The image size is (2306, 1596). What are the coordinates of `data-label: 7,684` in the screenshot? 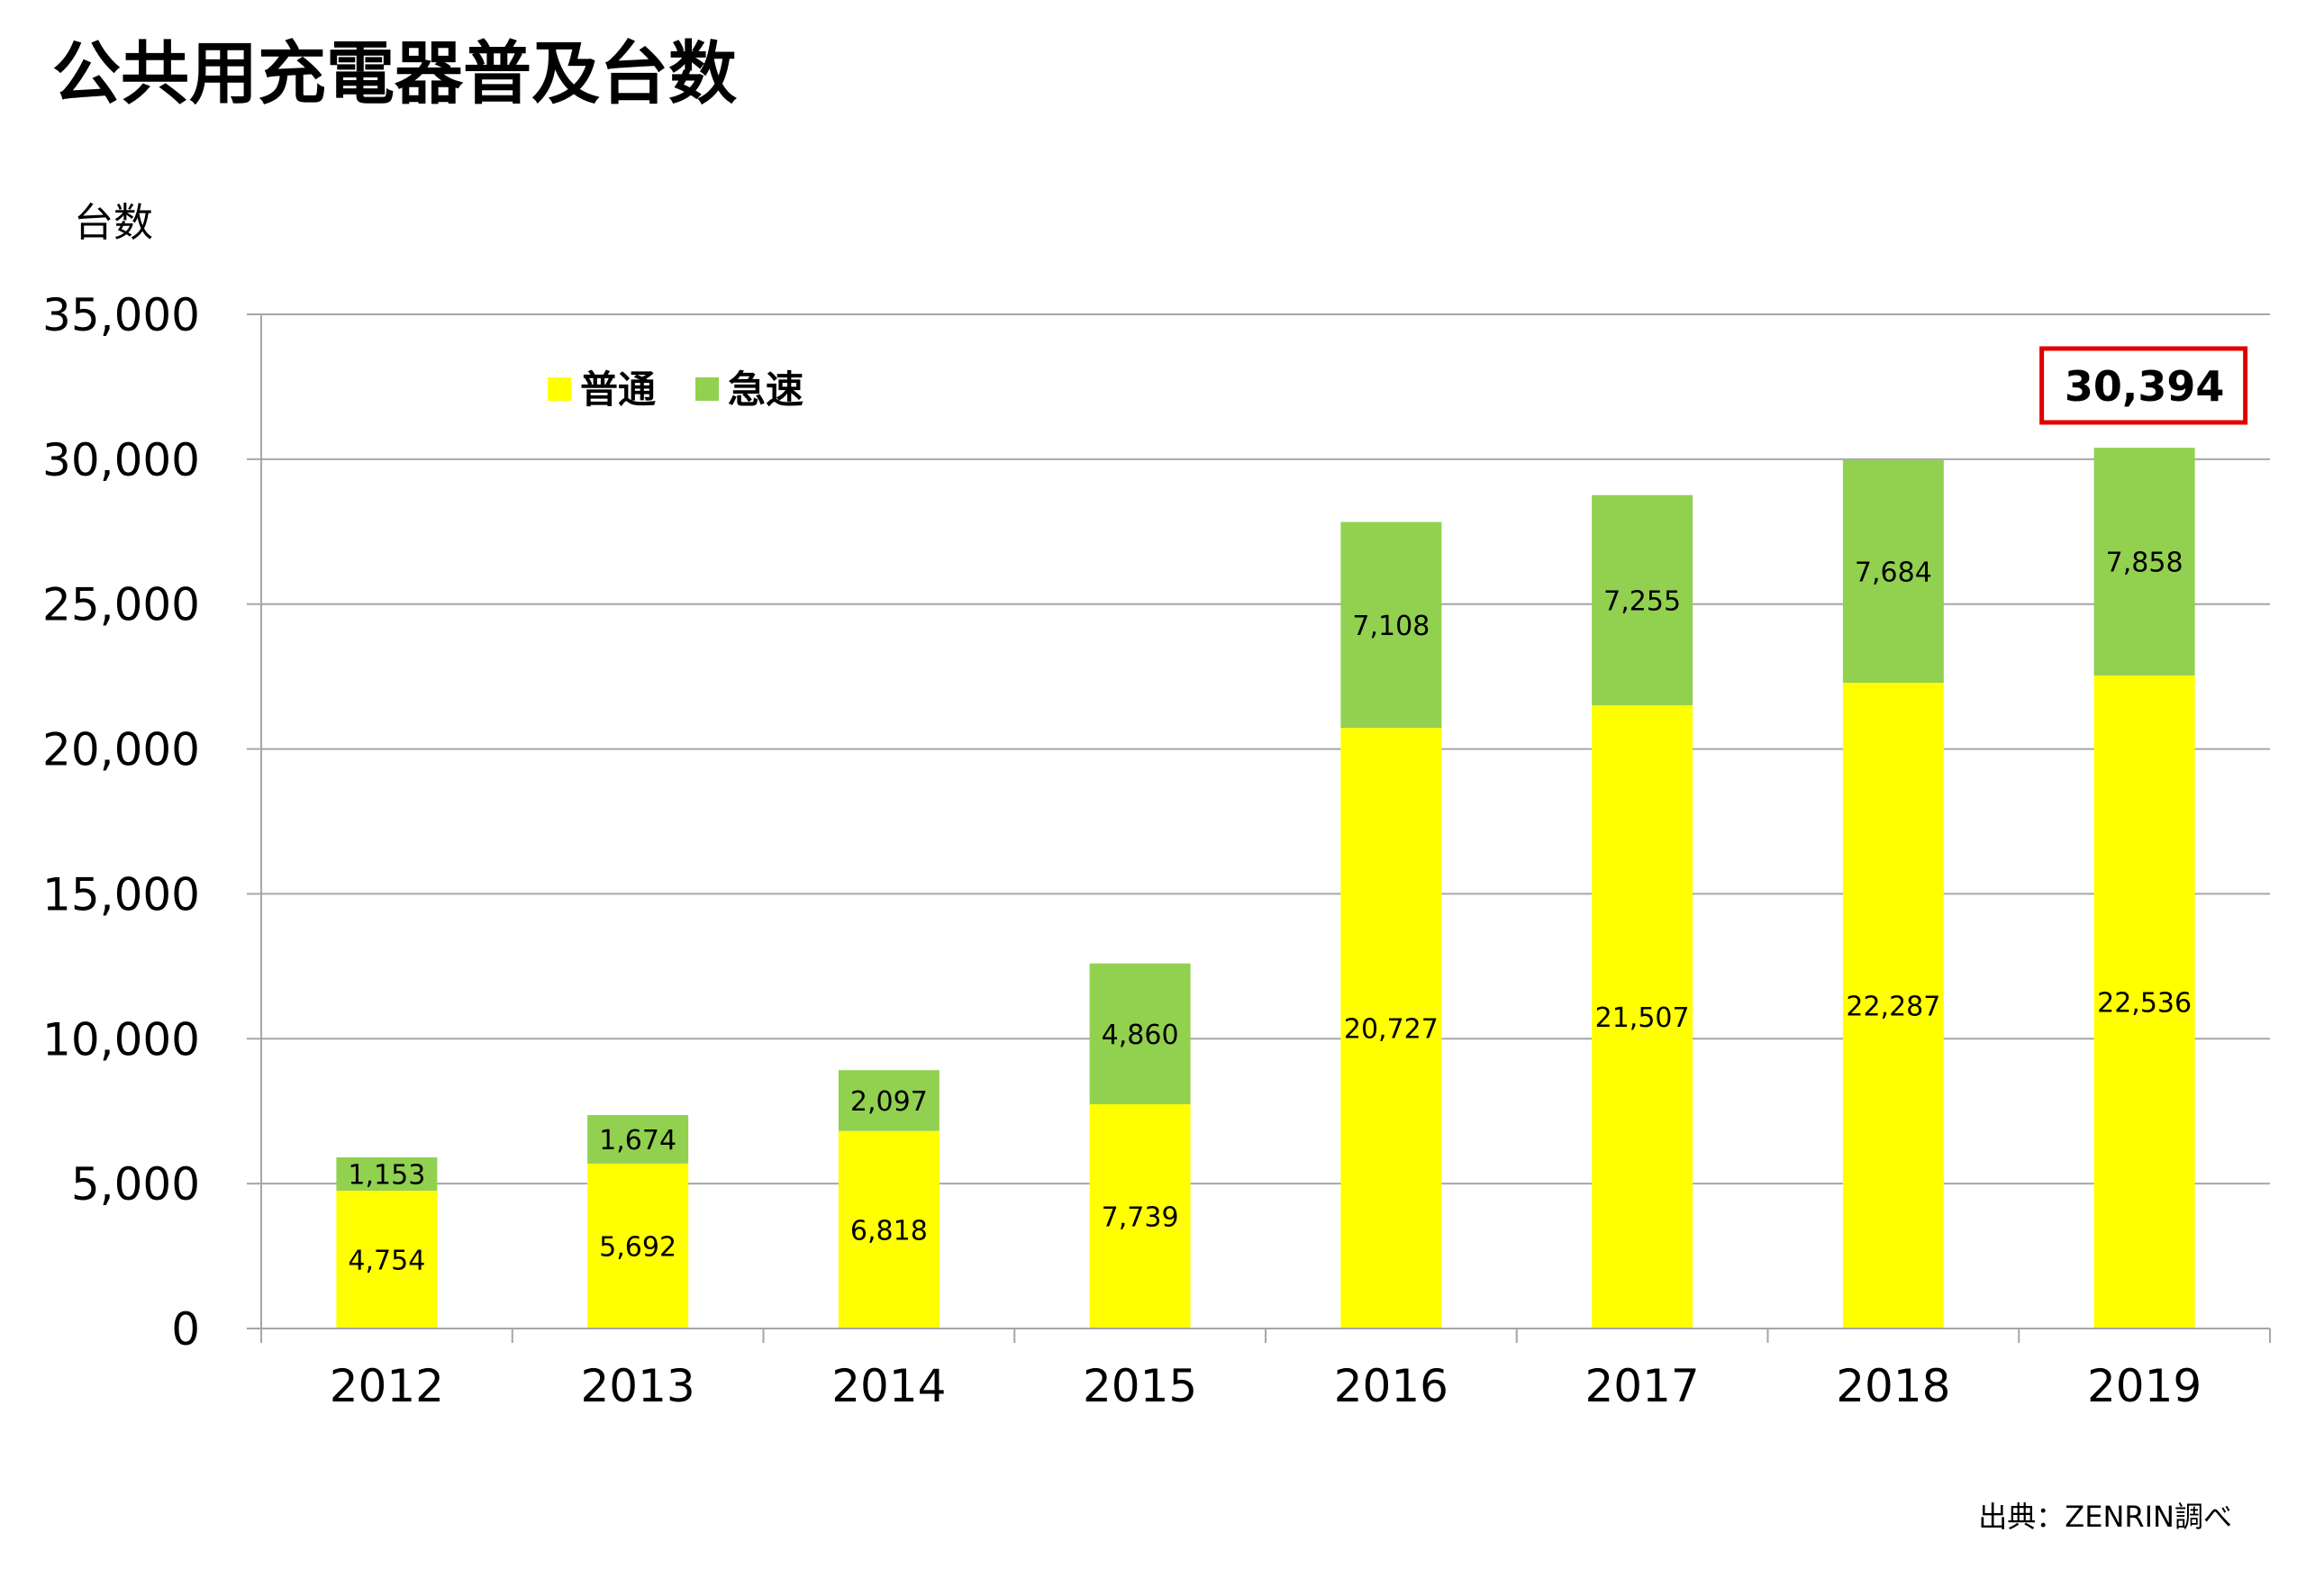 It's located at (1893, 572).